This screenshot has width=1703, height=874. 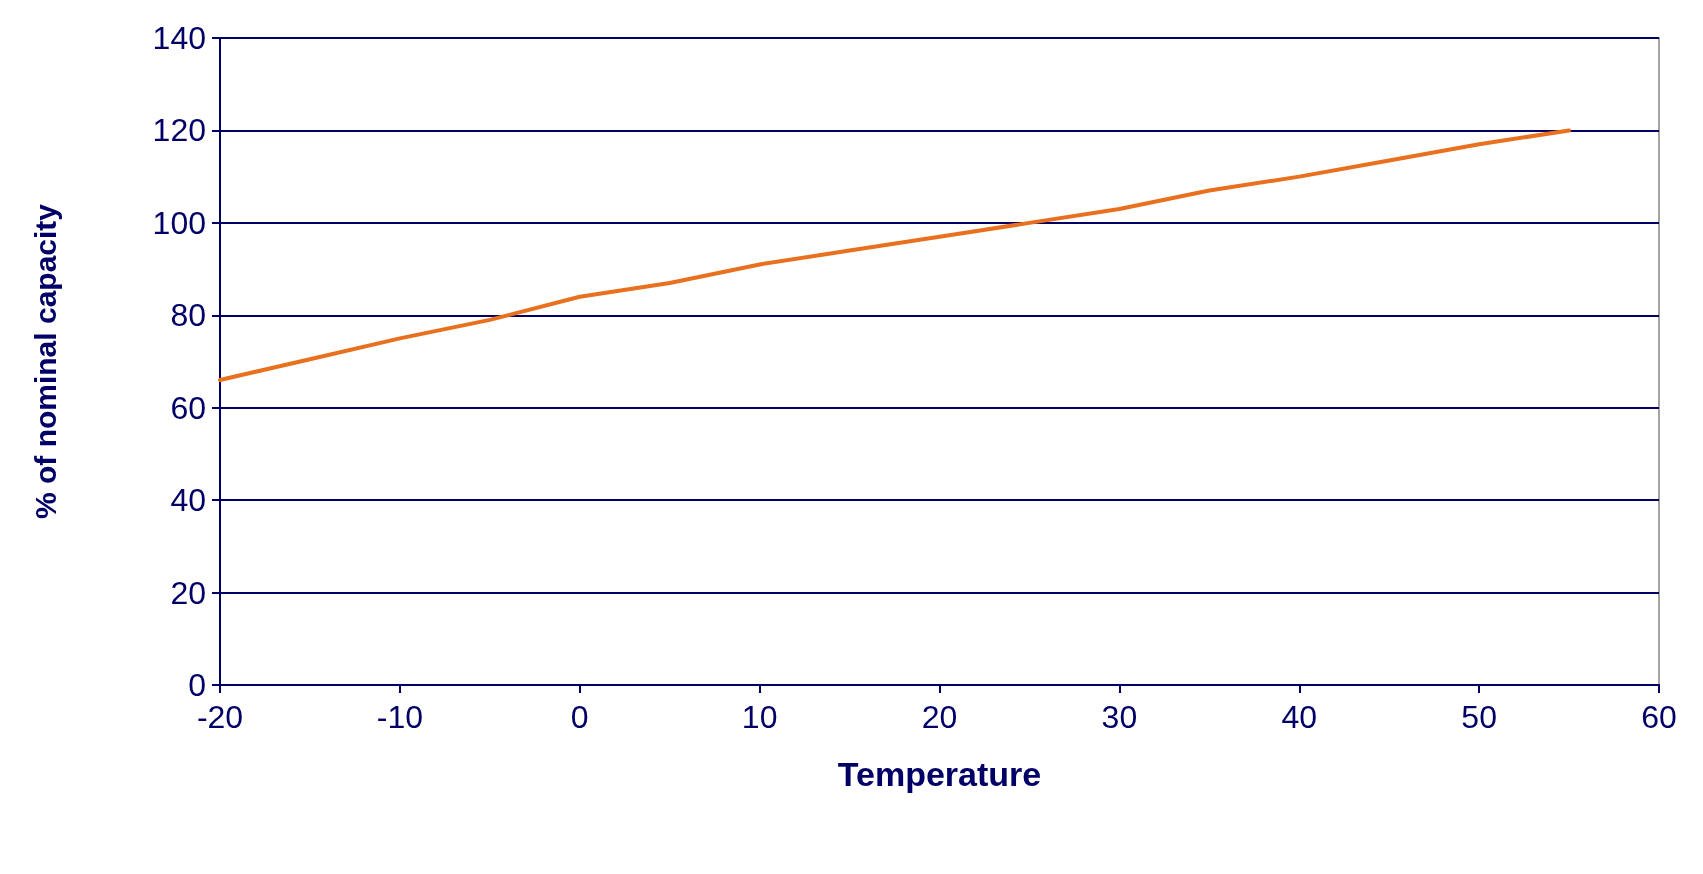 What do you see at coordinates (179, 222) in the screenshot?
I see `y-tick-label: 100` at bounding box center [179, 222].